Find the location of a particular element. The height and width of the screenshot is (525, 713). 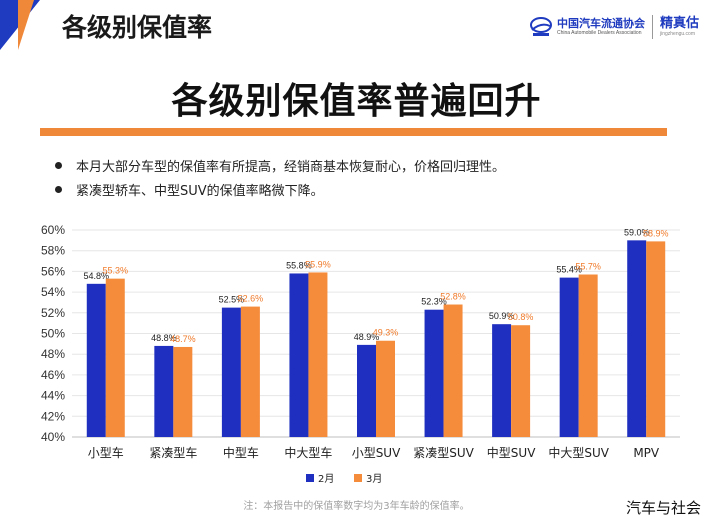

y-tick-label: 48% is located at coordinates (53, 354).